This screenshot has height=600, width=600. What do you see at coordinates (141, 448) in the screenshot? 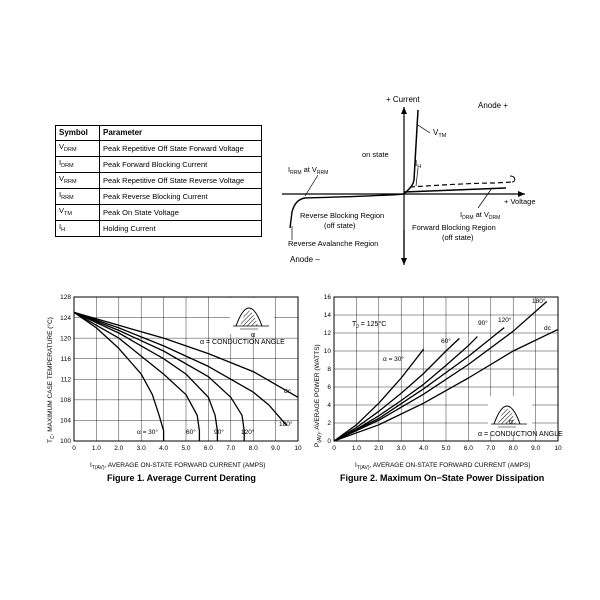
I see `figure1-x-tick-label: 3.0` at bounding box center [141, 448].